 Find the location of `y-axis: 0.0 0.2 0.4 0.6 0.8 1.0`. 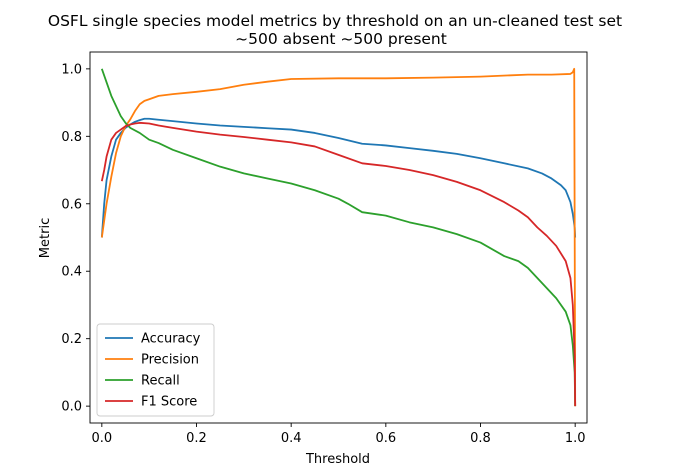

y-axis: 0.0 0.2 0.4 0.6 0.8 1.0 is located at coordinates (75, 238).